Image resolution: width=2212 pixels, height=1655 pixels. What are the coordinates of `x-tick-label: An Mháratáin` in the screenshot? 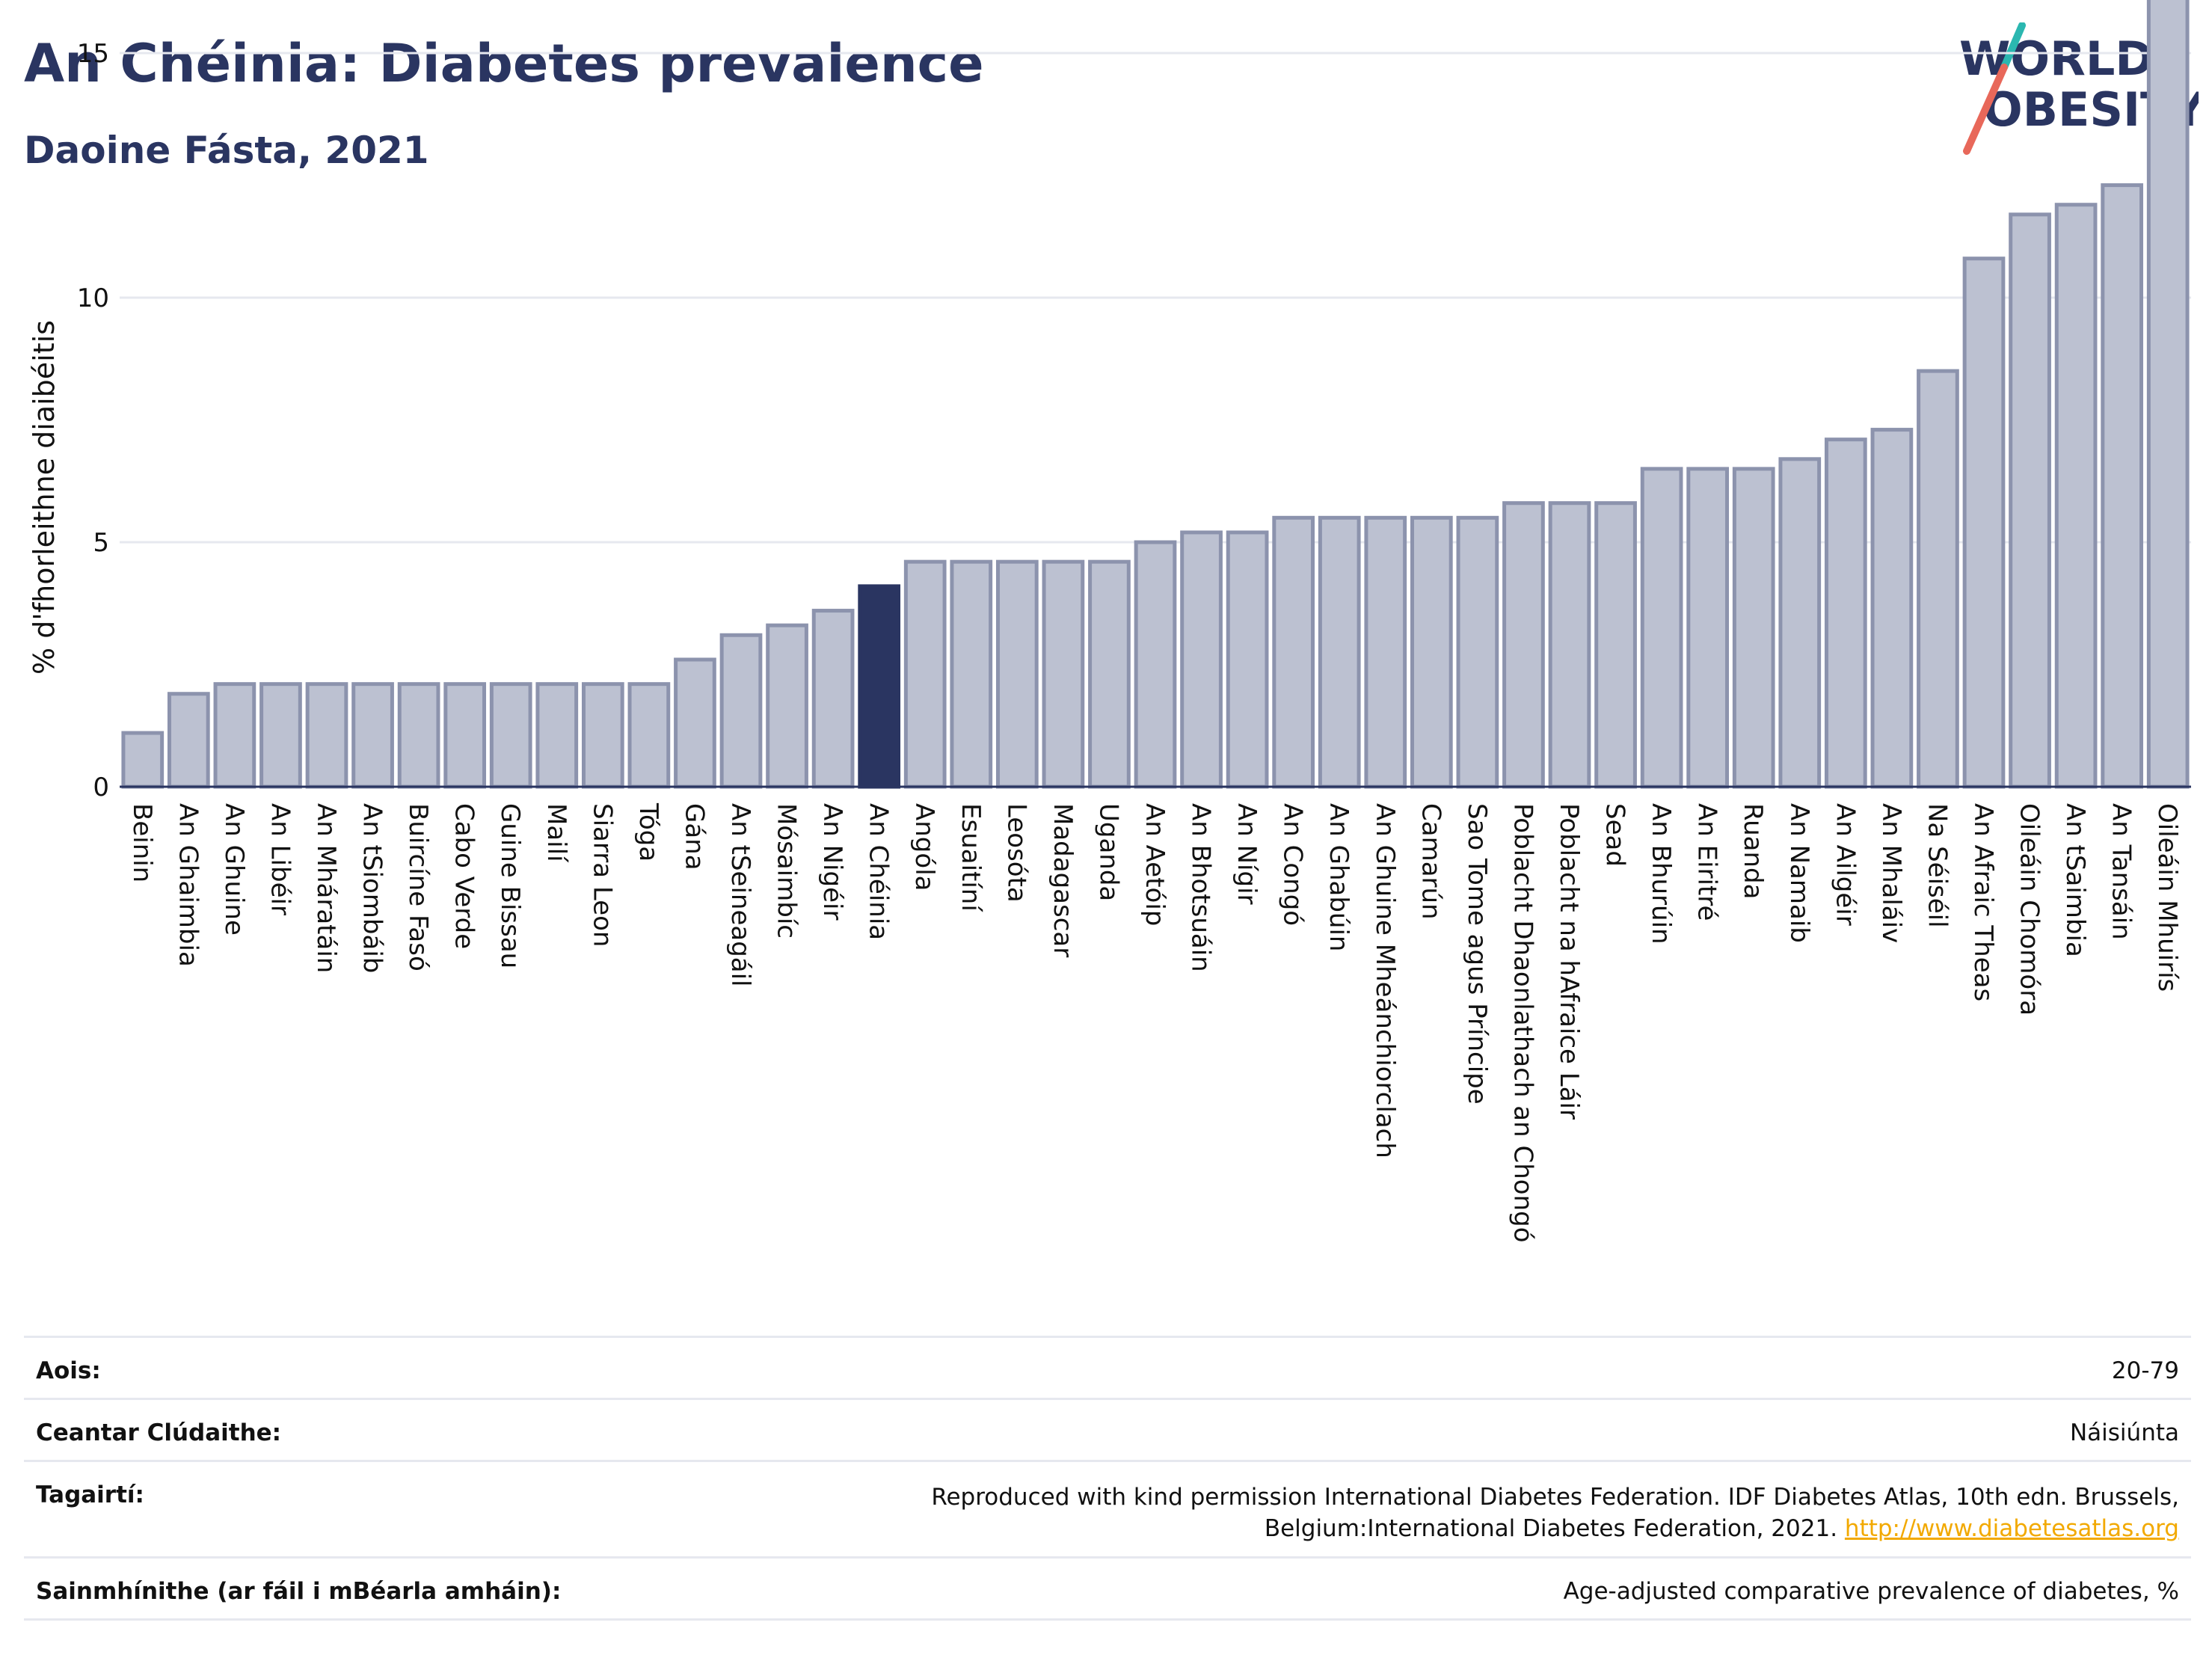 It's located at (326, 888).